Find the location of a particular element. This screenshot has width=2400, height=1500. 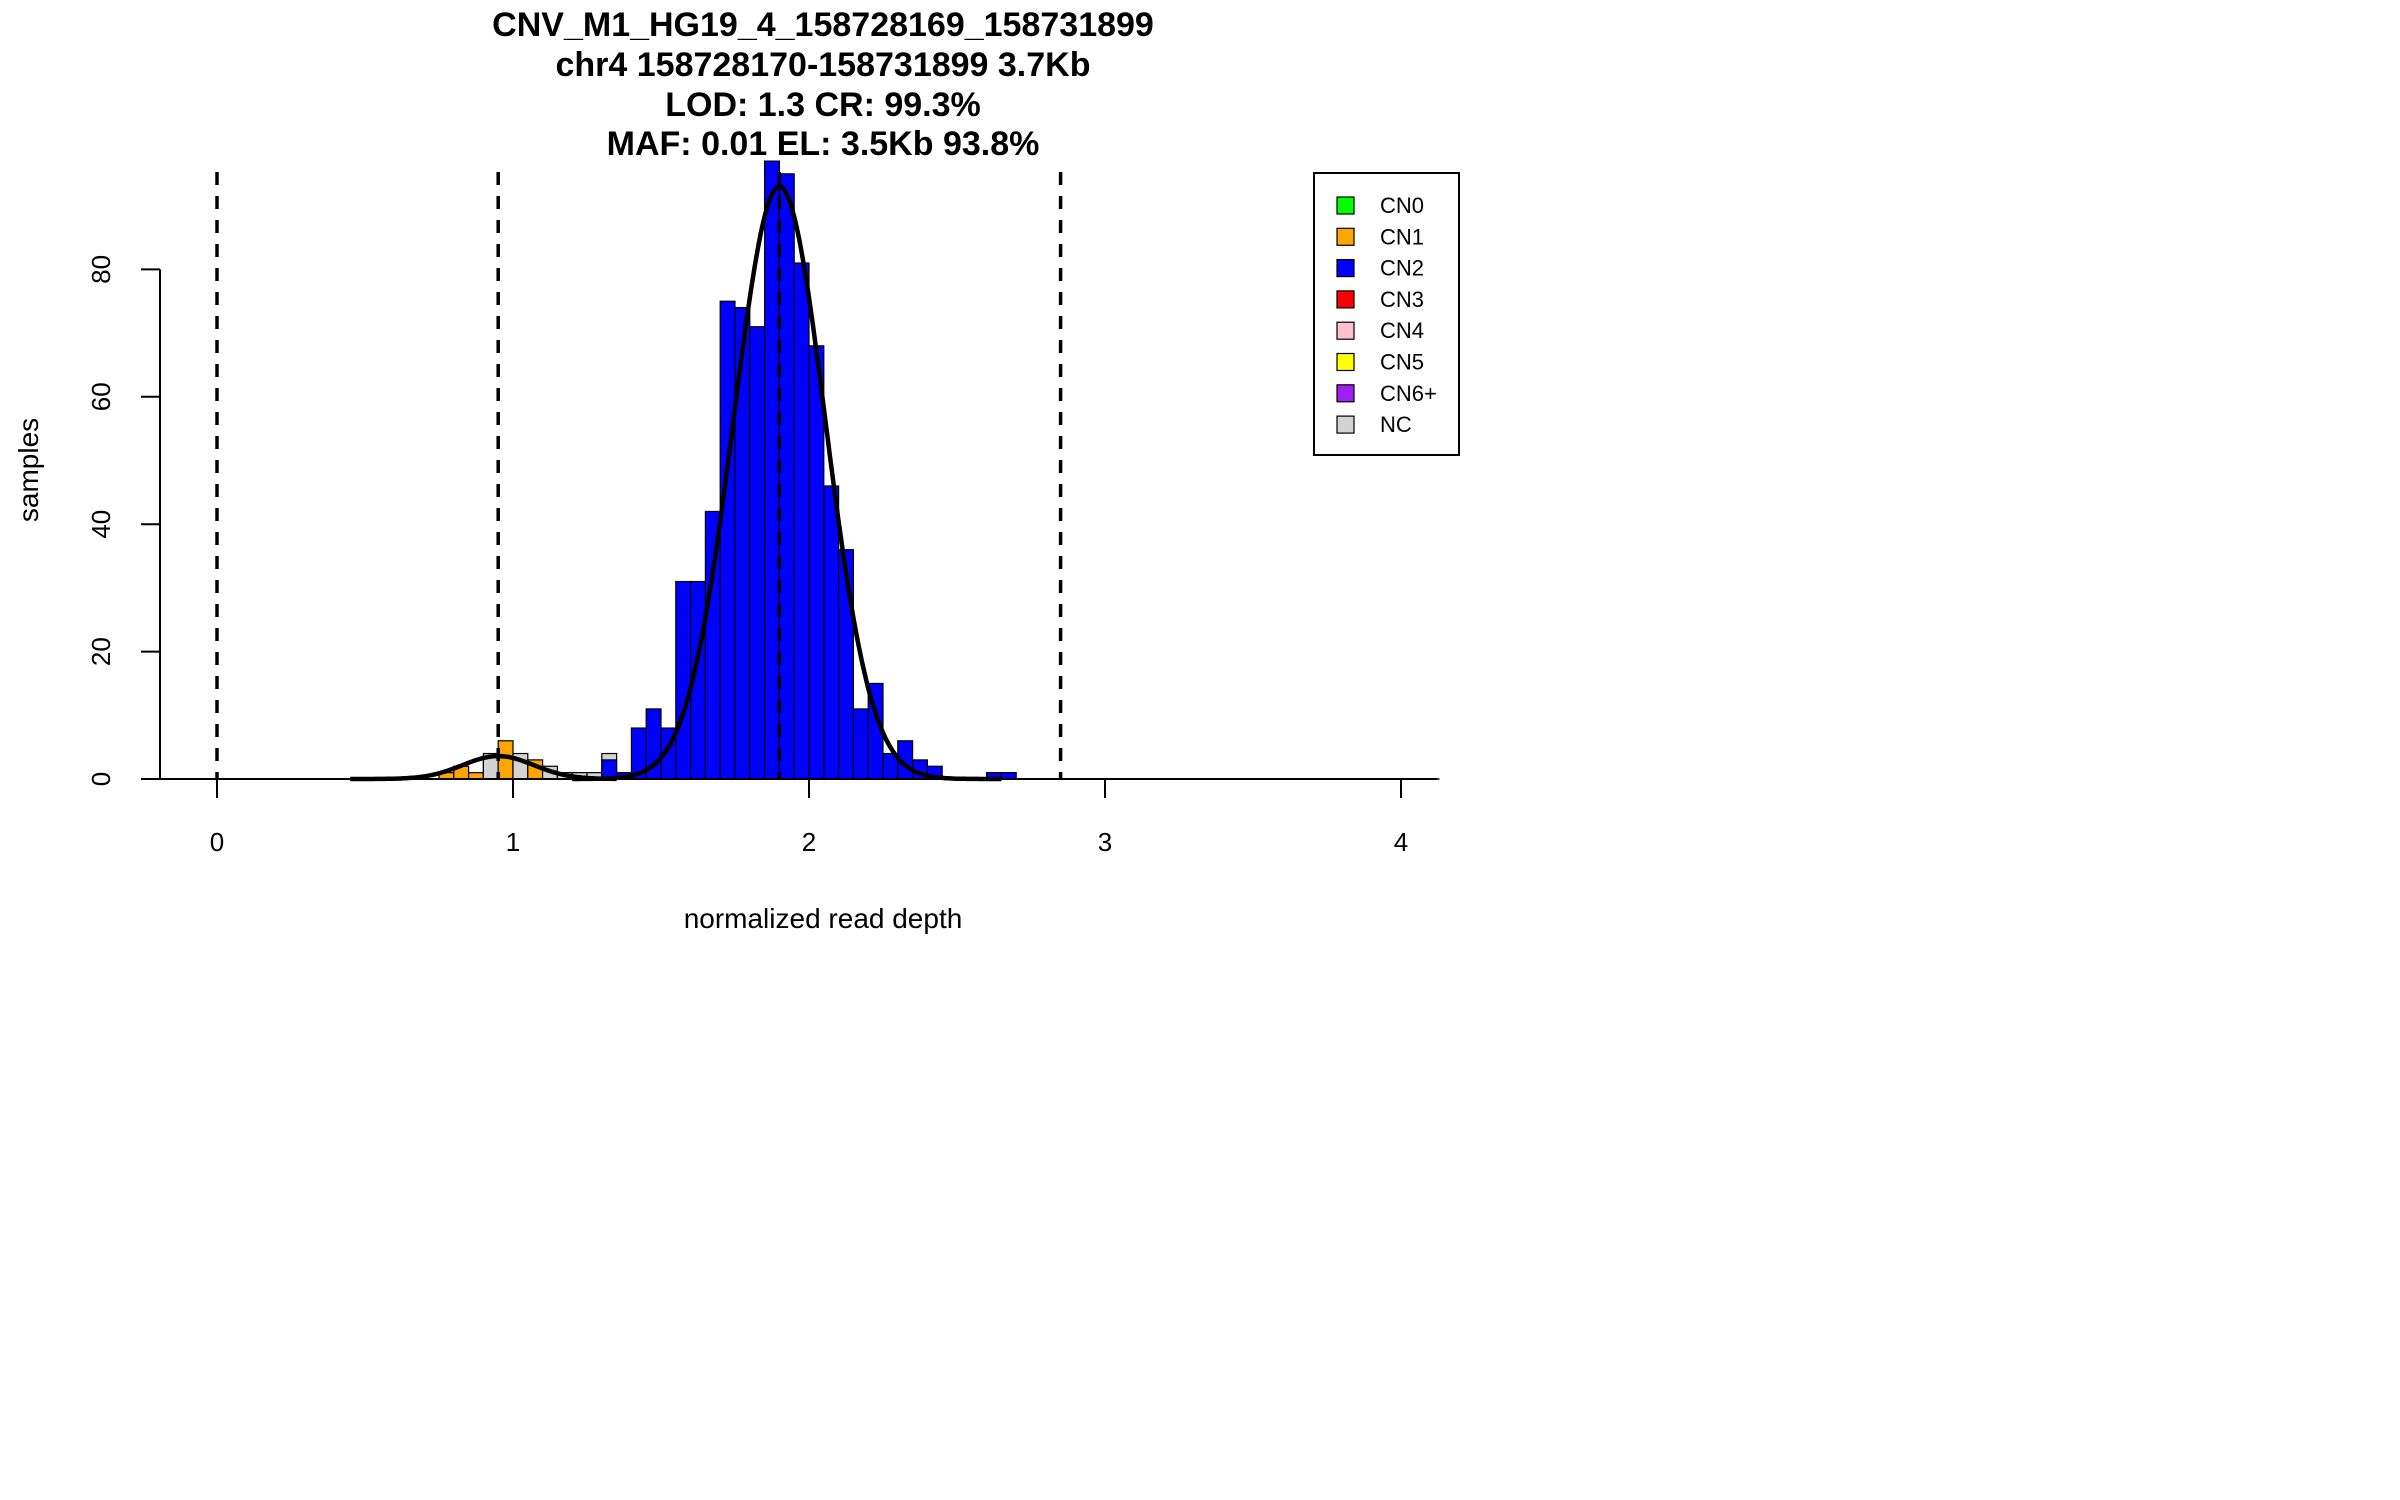

legend: CN0 CN1 CN2 CN3 CN4 CN5 CN6+ NC is located at coordinates (1386, 314).